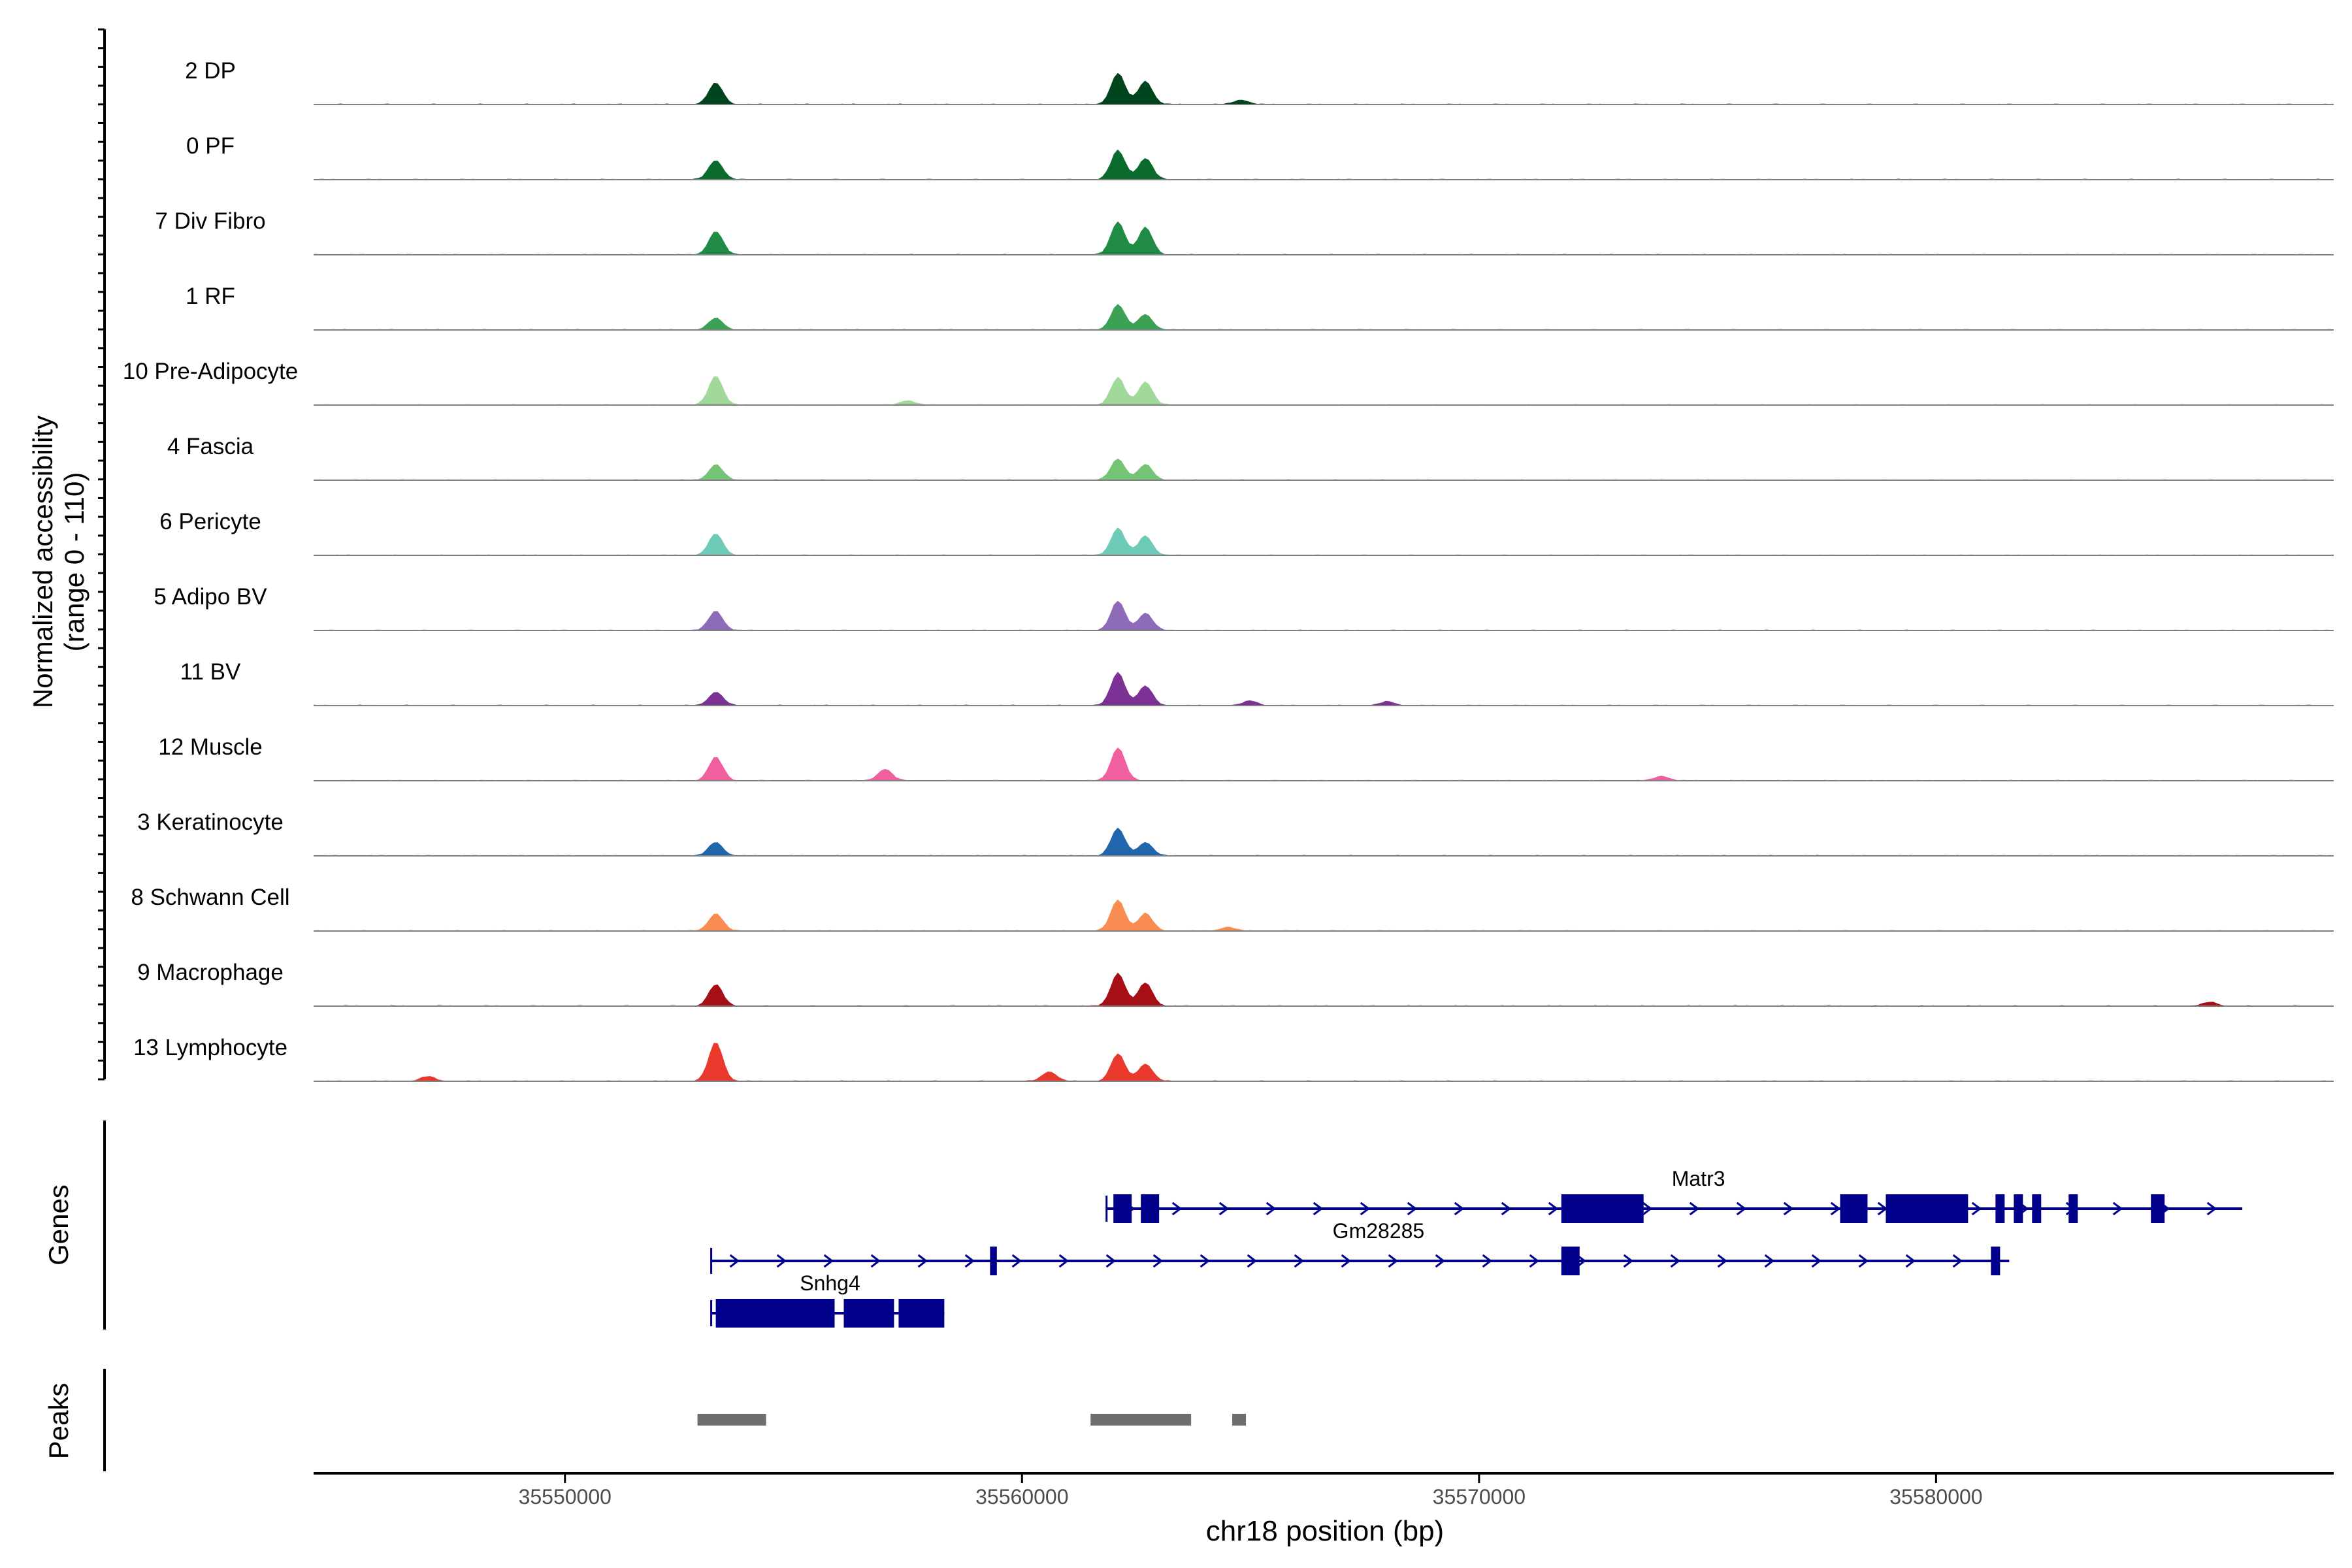 This screenshot has width=2352, height=1568. What do you see at coordinates (1257, 682) in the screenshot?
I see `track-11-bv: 11 BV` at bounding box center [1257, 682].